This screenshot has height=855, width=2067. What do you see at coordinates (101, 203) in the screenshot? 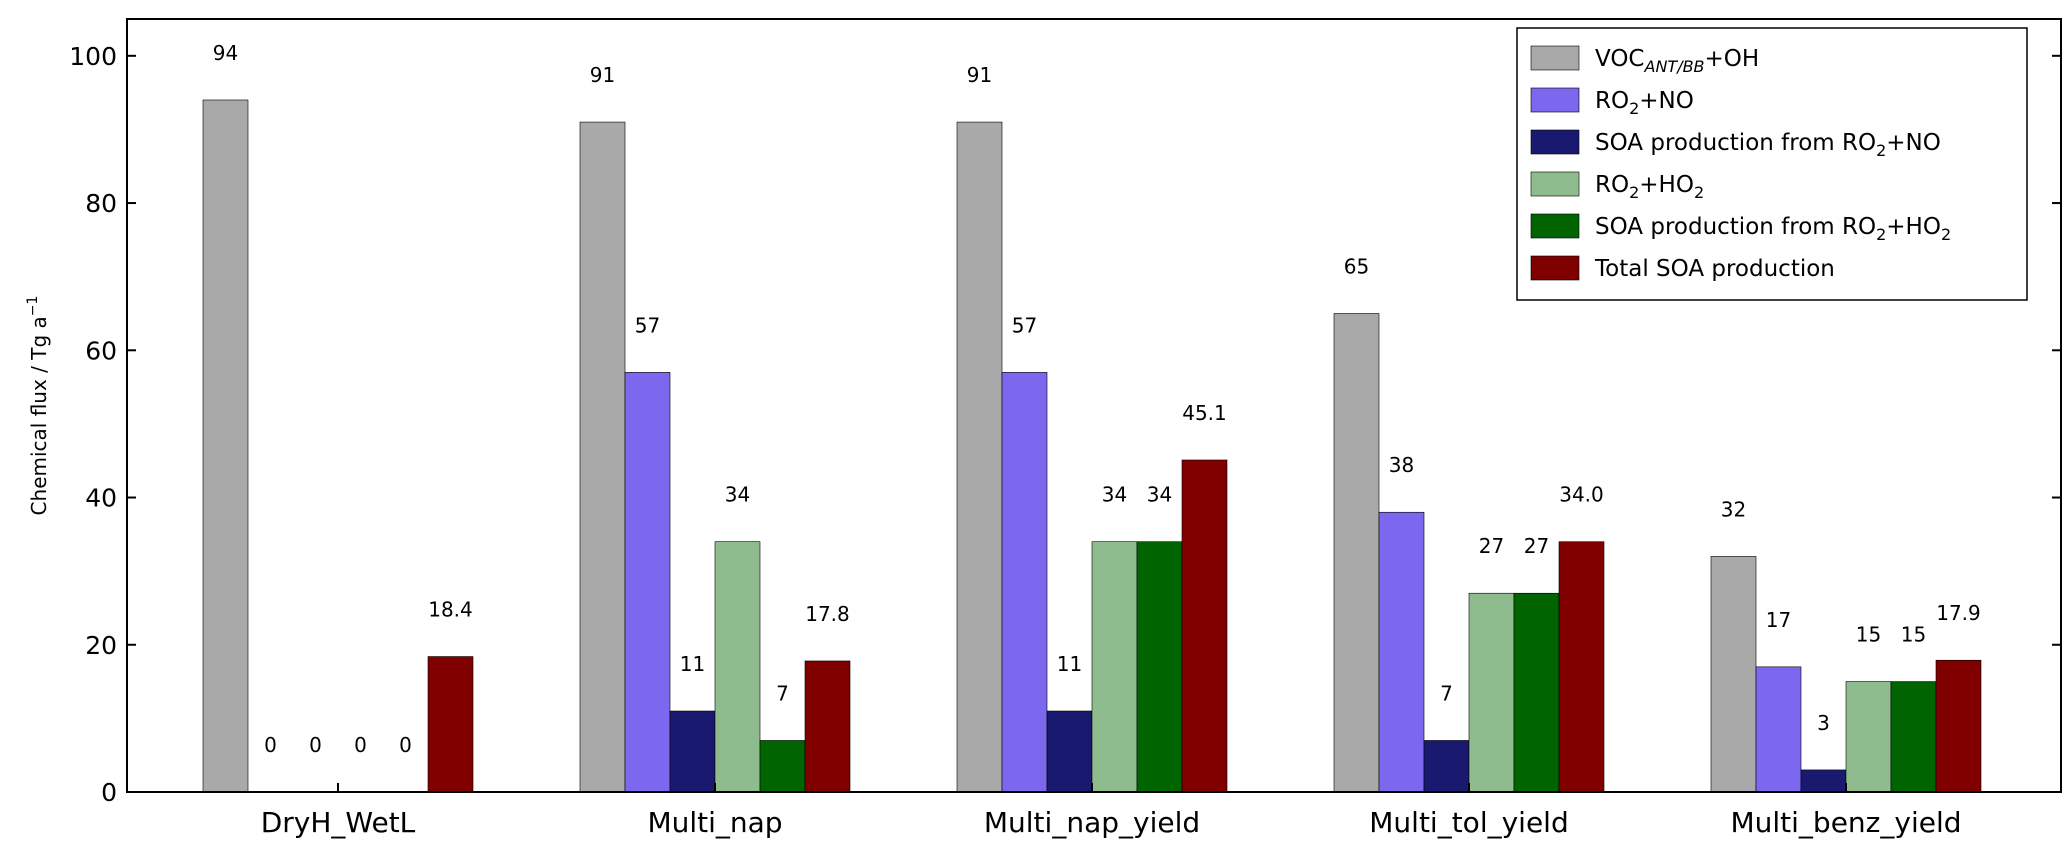
I see `y-tick-label: 80` at bounding box center [101, 203].